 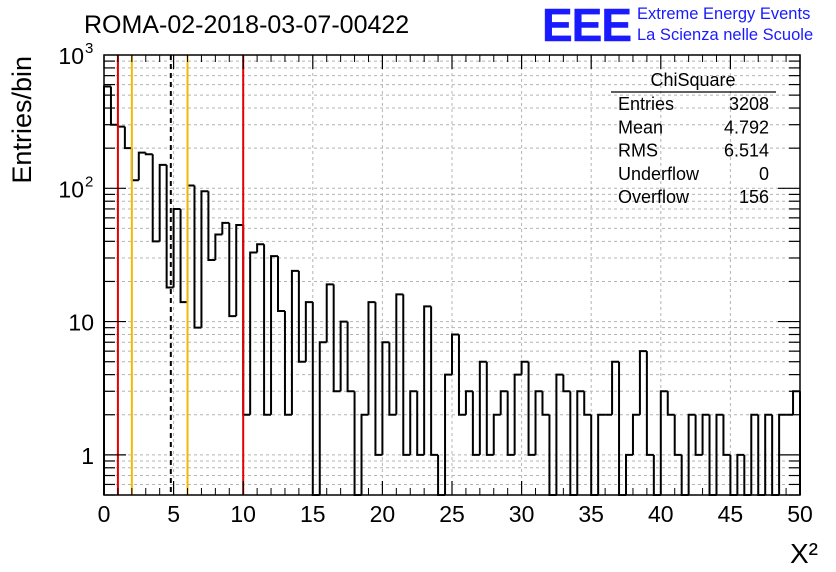 What do you see at coordinates (89, 48) in the screenshot?
I see `y-tick-label-exponent: 3` at bounding box center [89, 48].